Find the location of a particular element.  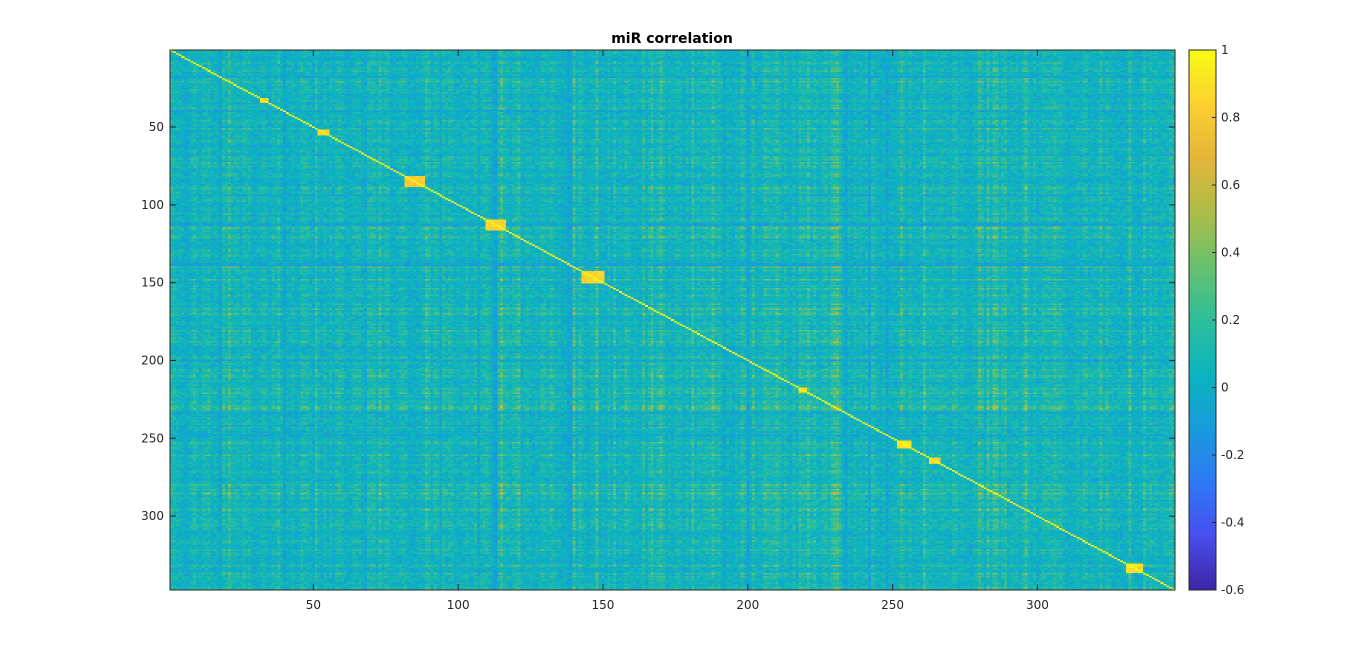

colorbar-gradient is located at coordinates (1202, 320).